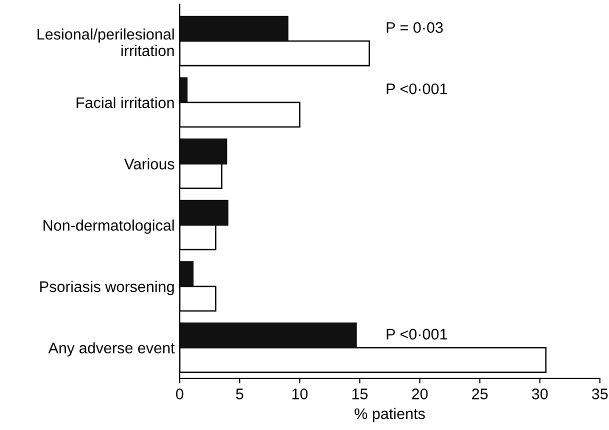  What do you see at coordinates (389, 415) in the screenshot?
I see `x-axis-title: % patients` at bounding box center [389, 415].